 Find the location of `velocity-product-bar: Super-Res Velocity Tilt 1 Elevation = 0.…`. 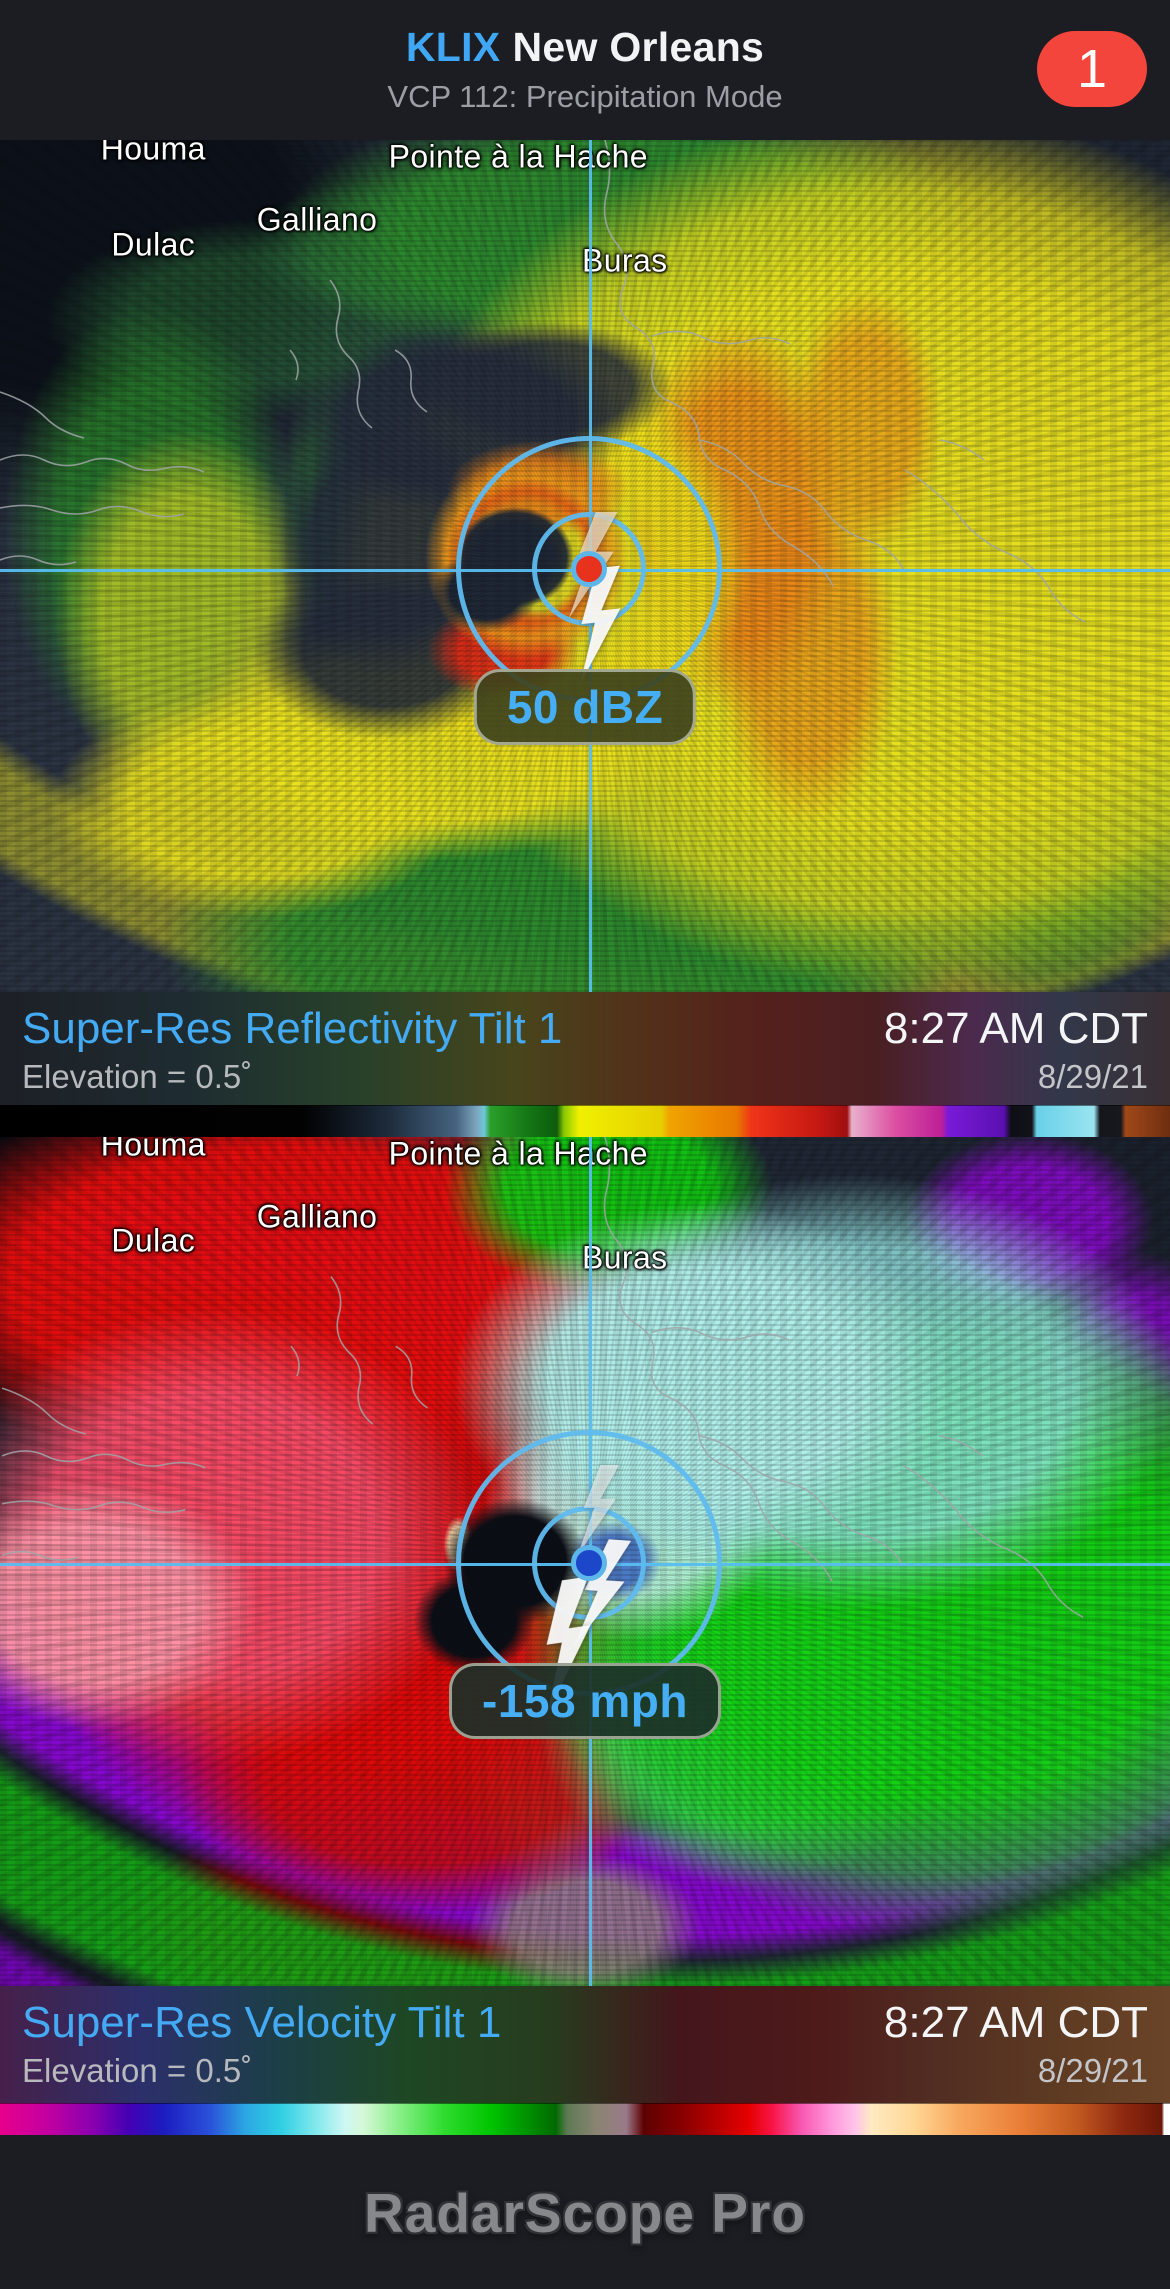

velocity-product-bar: Super-Res Velocity Tilt 1 Elevation = 0.… is located at coordinates (585, 2044).